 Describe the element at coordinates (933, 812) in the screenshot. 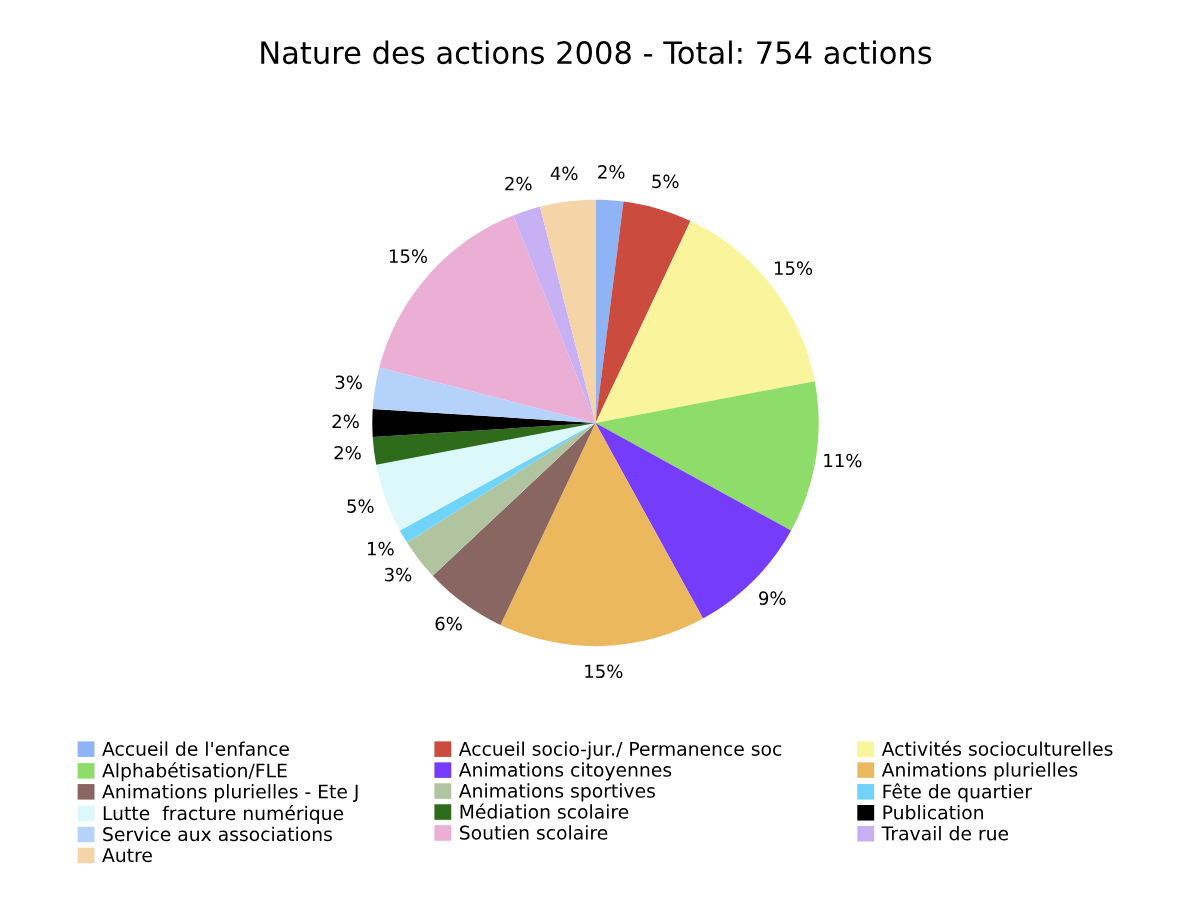

I see `legend-label: Publication` at that location.